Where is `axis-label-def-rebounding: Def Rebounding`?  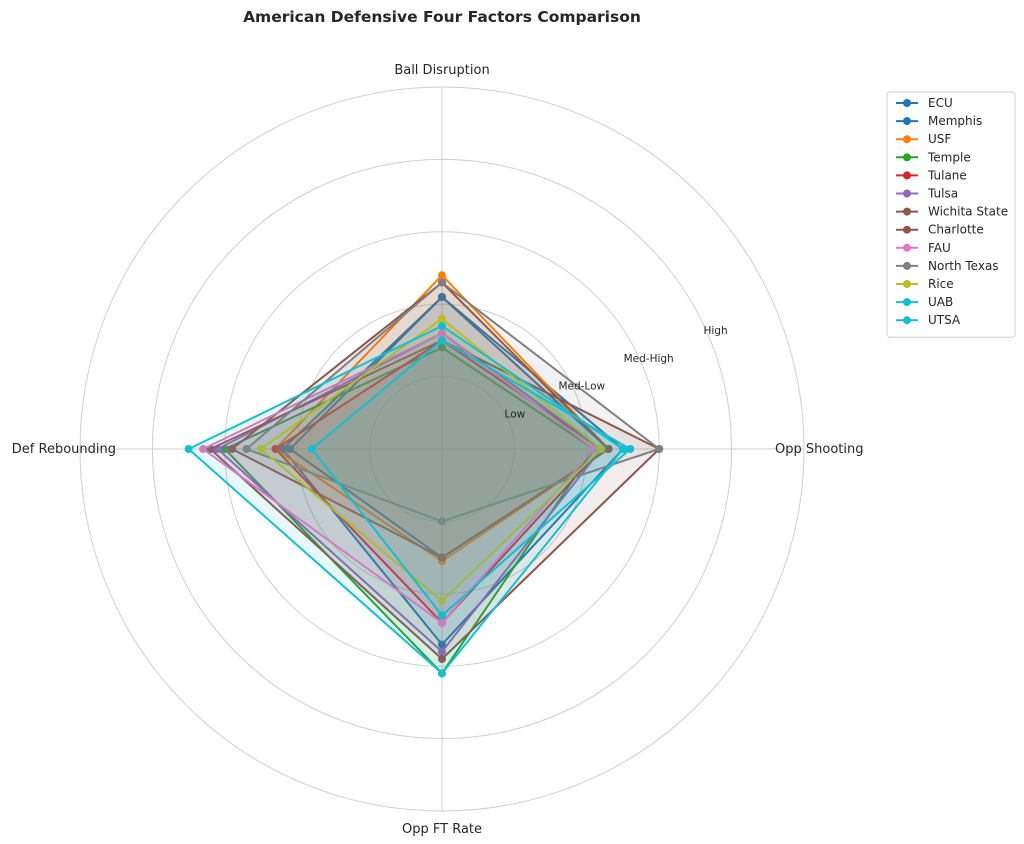 axis-label-def-rebounding: Def Rebounding is located at coordinates (64, 449).